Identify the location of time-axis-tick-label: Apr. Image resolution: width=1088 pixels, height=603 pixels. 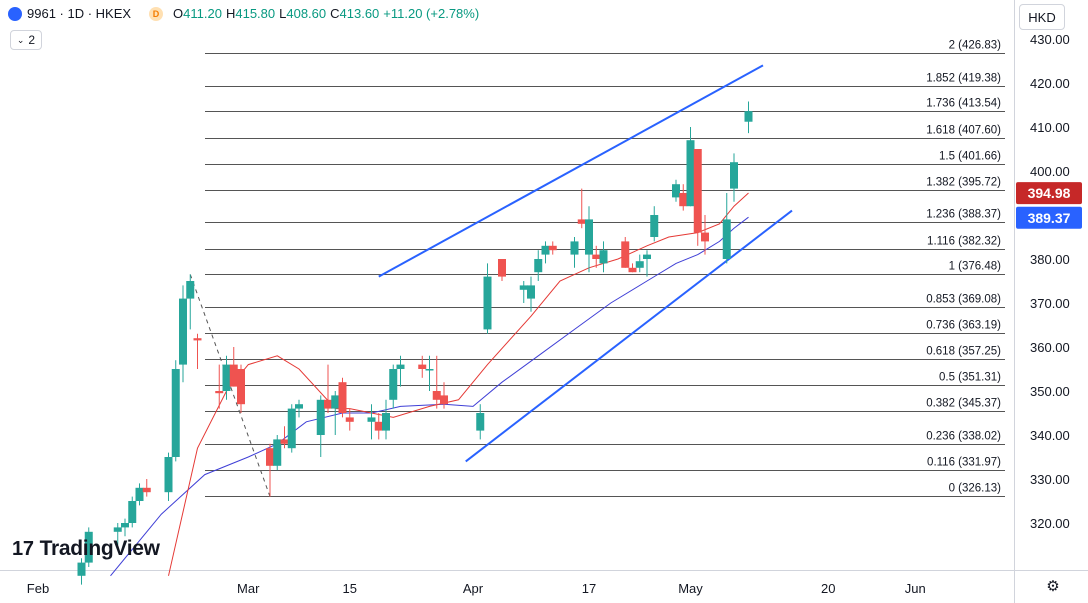
(473, 588).